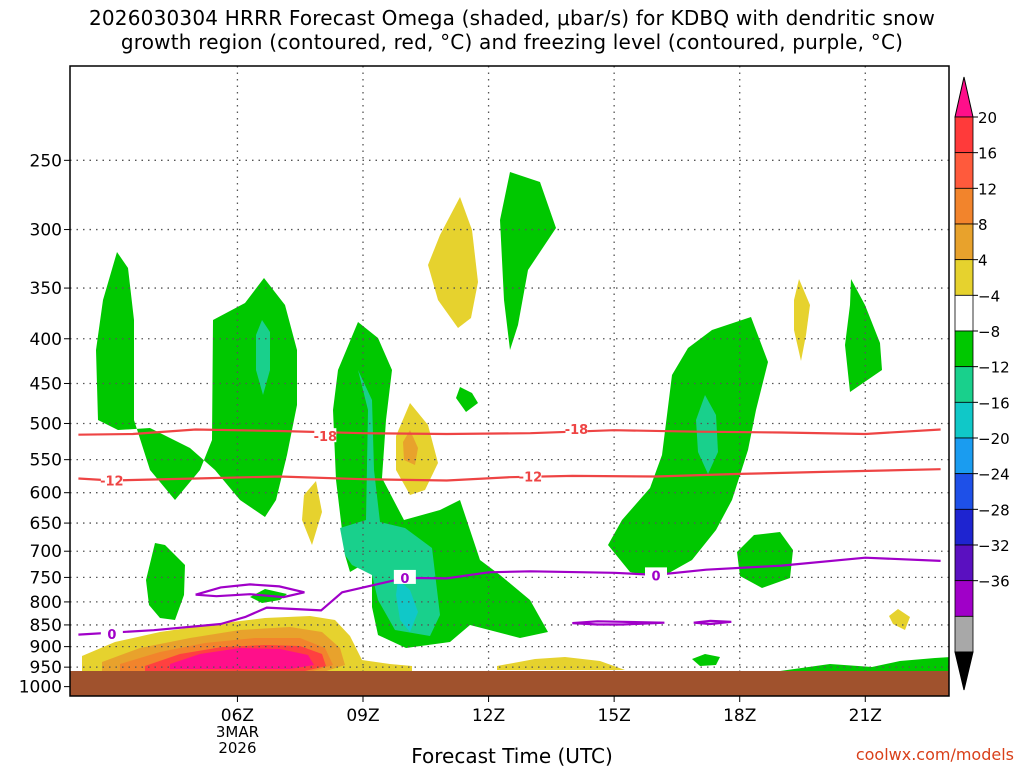 The width and height of the screenshot is (1024, 768). Describe the element at coordinates (707, 434) in the screenshot. I see `omega-area-cyan-e` at that location.